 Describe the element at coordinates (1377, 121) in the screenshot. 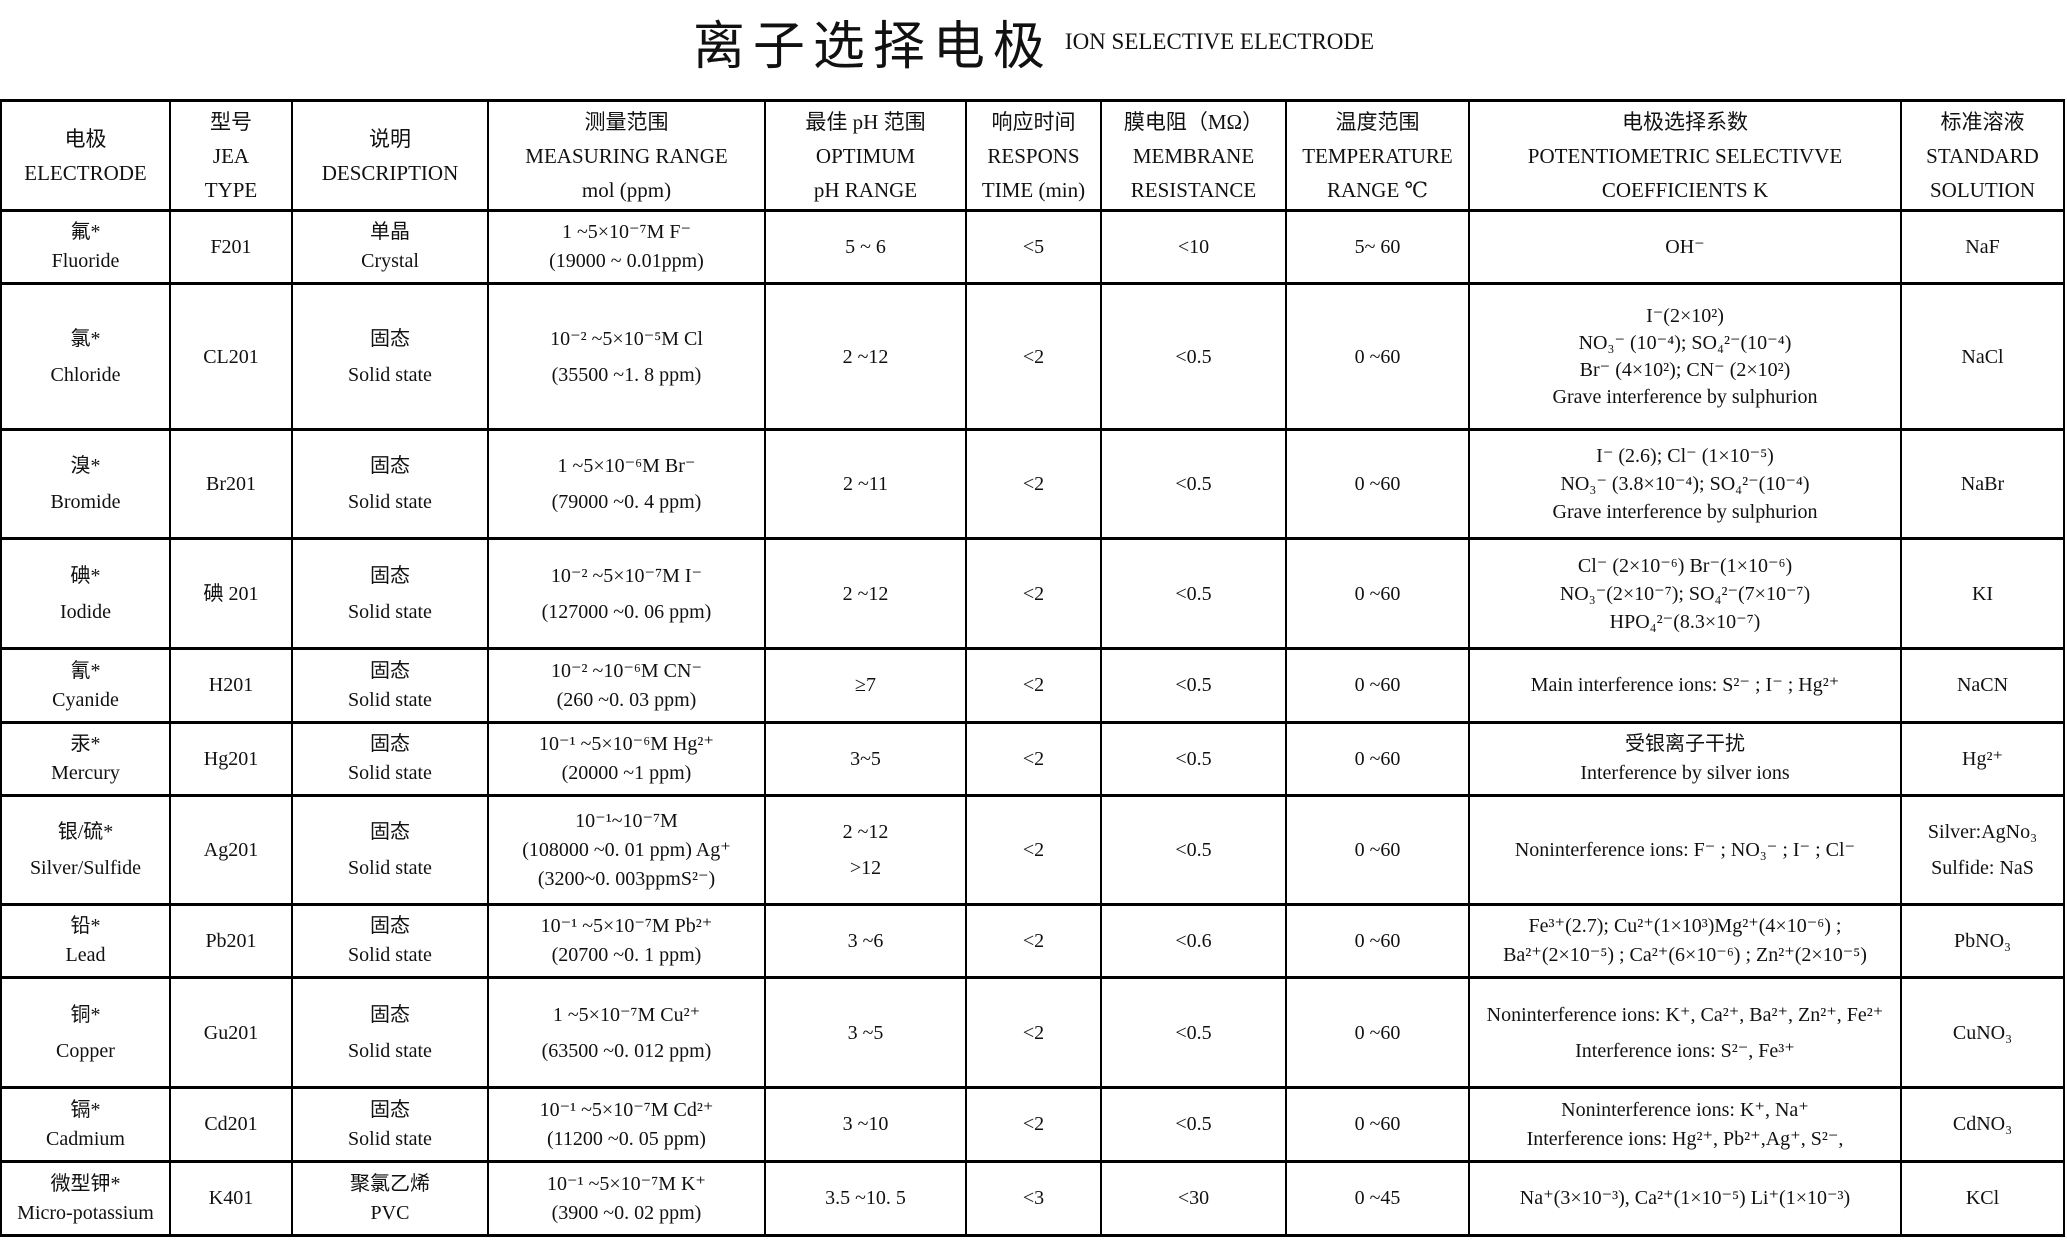

I see `header-line: 温度范围` at that location.